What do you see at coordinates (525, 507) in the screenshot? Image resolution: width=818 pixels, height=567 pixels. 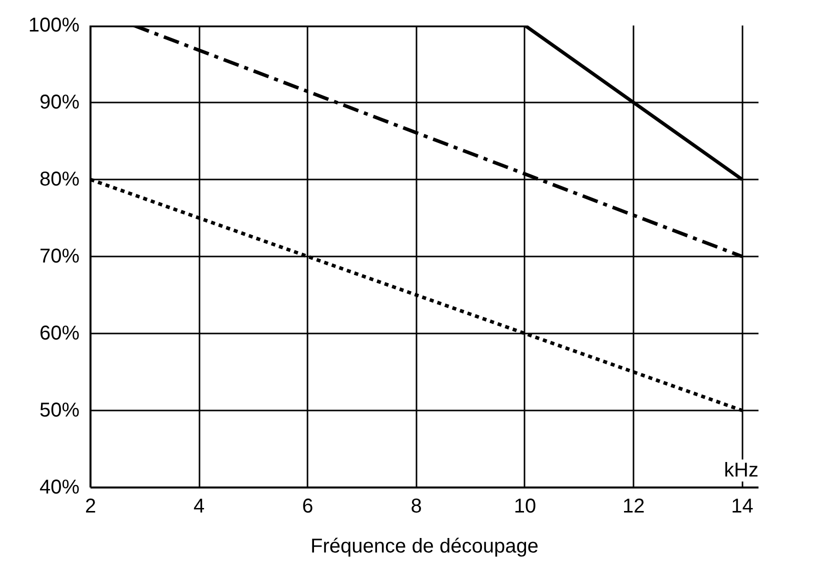 I see `x-tick-label: 10` at bounding box center [525, 507].